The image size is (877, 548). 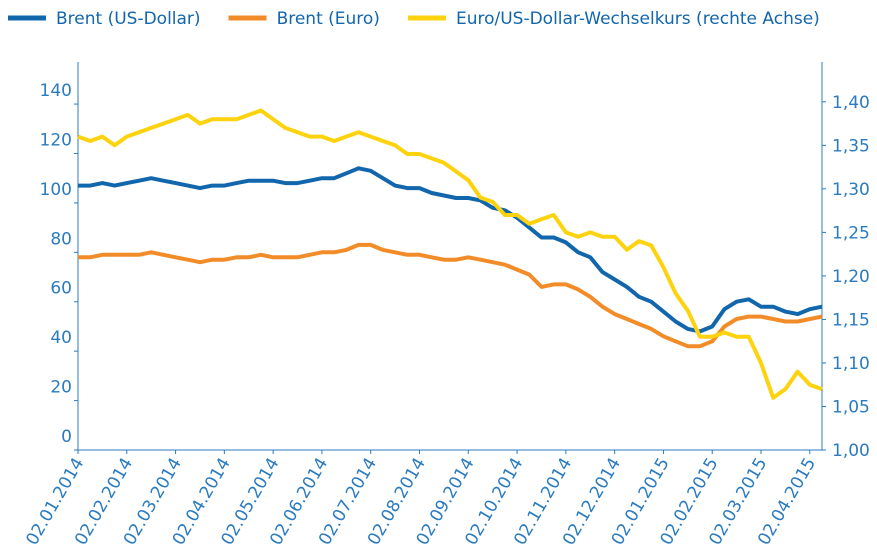 What do you see at coordinates (851, 277) in the screenshot?
I see `y2-tick-label: 1,20` at bounding box center [851, 277].